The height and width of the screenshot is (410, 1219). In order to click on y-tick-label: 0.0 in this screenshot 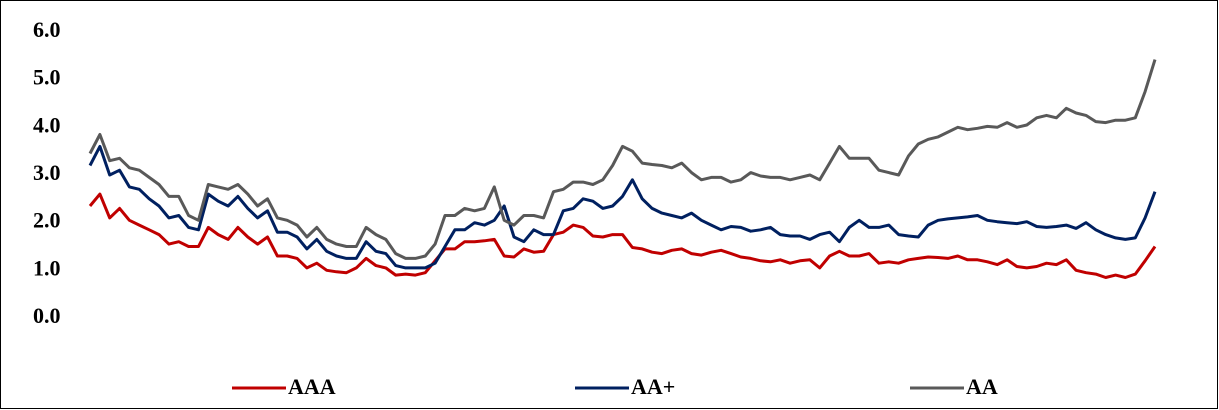, I will do `click(47, 315)`.